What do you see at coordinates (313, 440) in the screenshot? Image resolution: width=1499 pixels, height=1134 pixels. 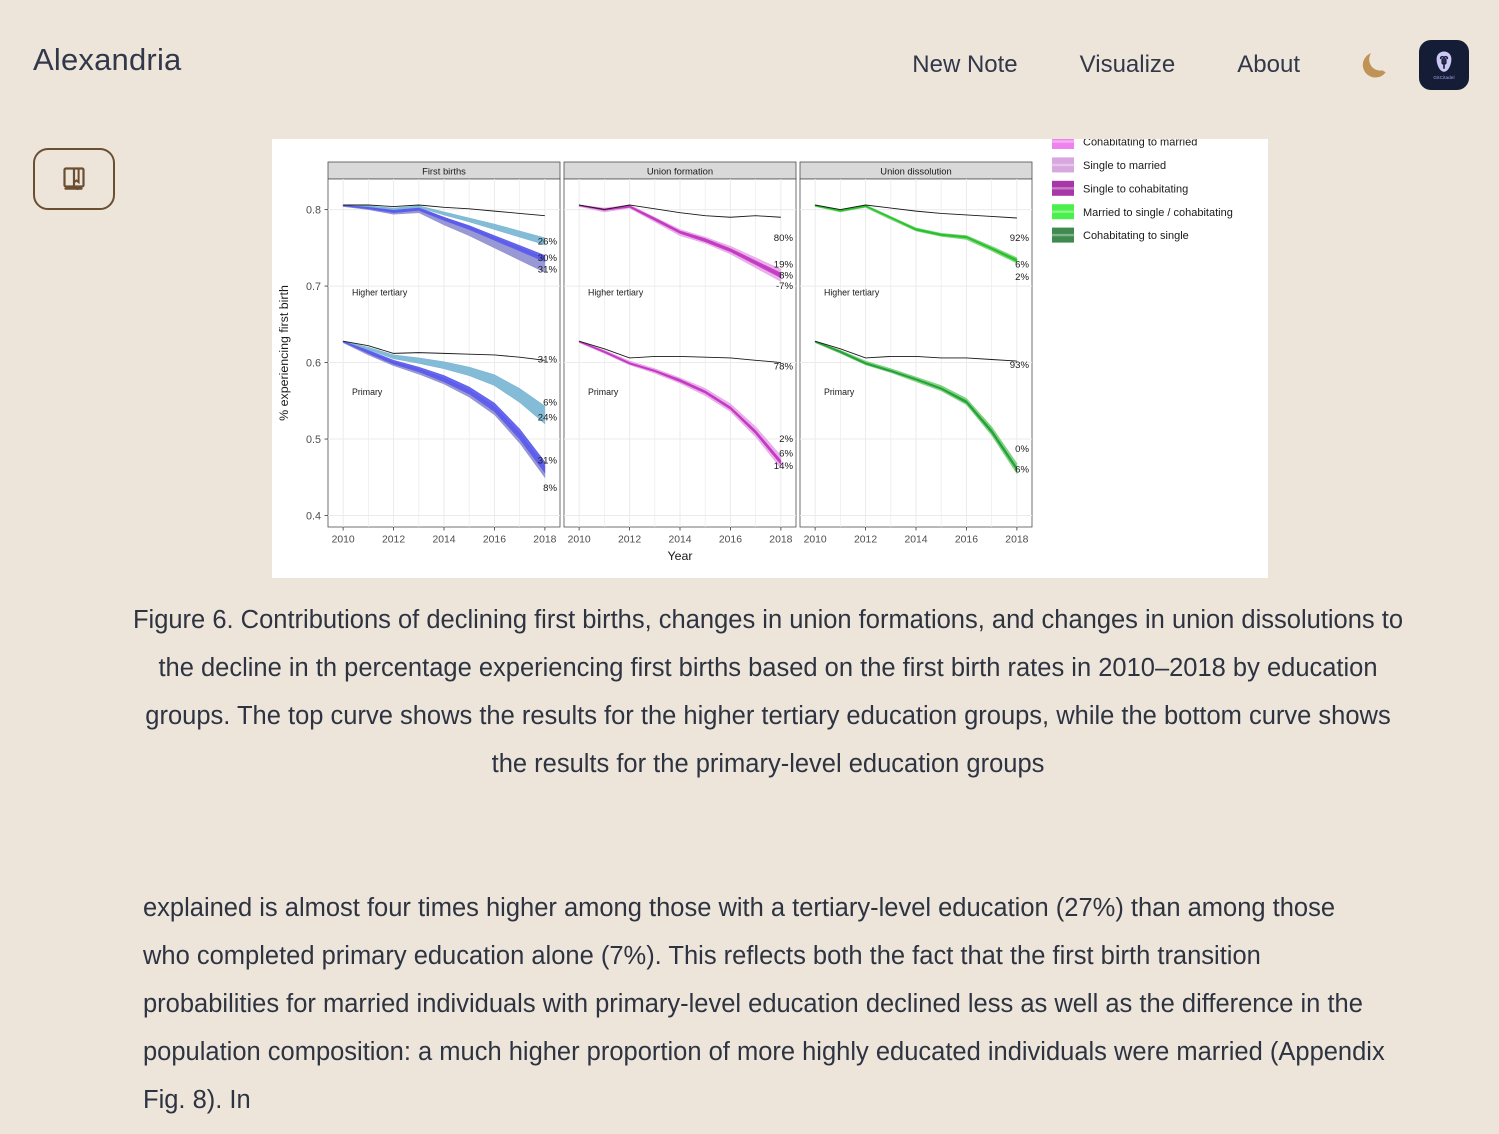 I see `y-tick-label: 0.5` at bounding box center [313, 440].